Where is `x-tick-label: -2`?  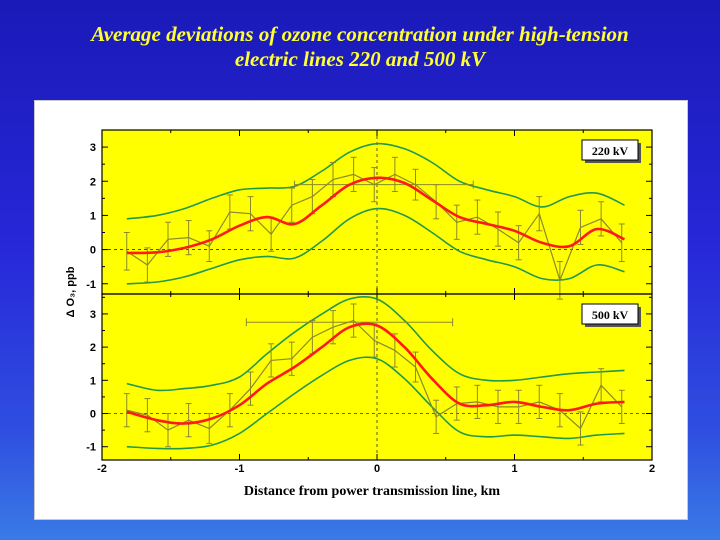 x-tick-label: -2 is located at coordinates (102, 469).